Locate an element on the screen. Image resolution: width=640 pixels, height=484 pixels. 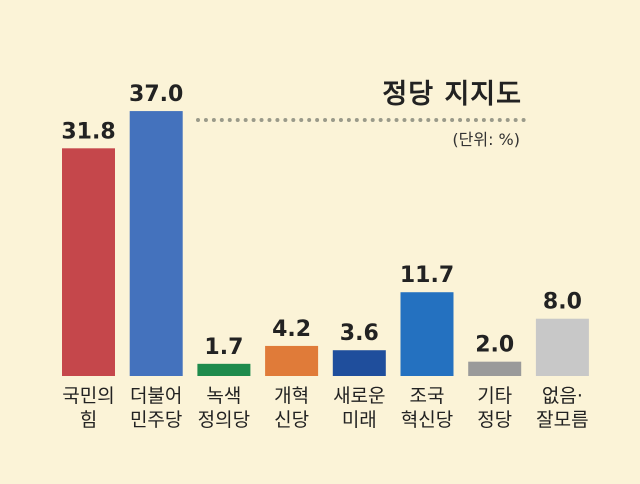
data-label-4: 4.2 is located at coordinates (291, 329).